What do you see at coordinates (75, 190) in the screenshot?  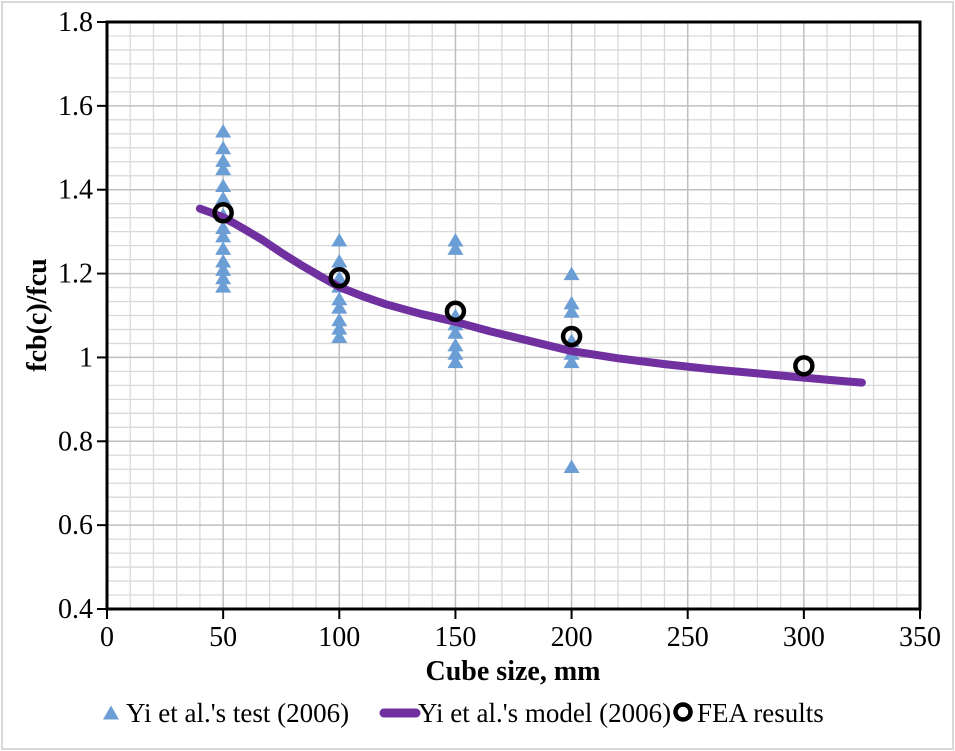 I see `svg-text: 1.4` at bounding box center [75, 190].